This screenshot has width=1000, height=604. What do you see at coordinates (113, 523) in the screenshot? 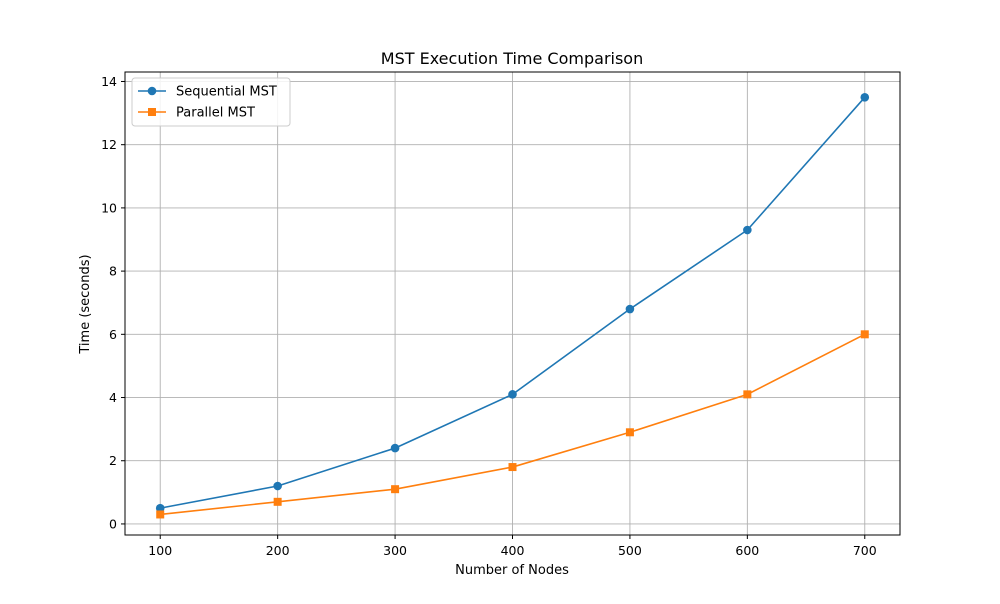
I see `y-tick-label: 0` at bounding box center [113, 523].